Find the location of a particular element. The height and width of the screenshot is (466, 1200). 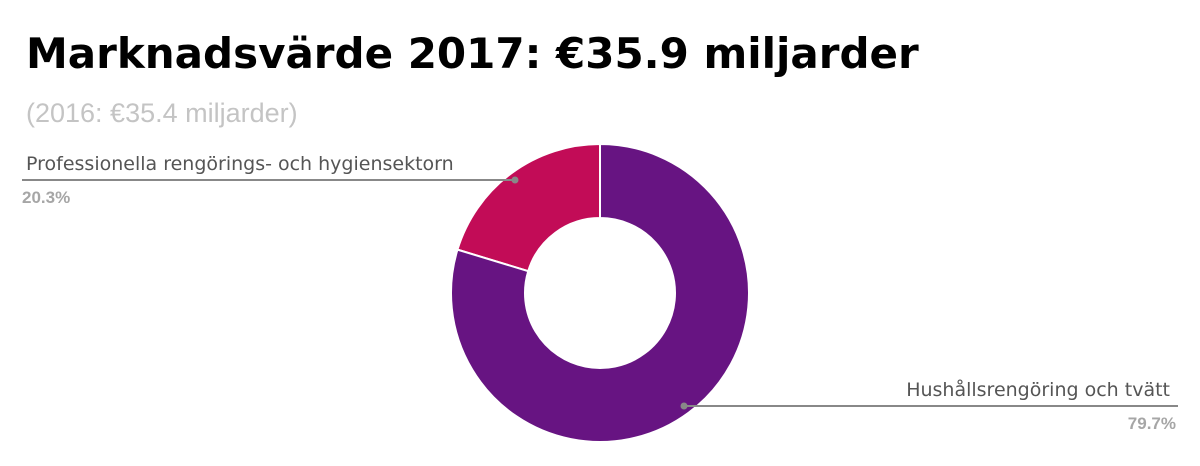

slice-label-household: Hushållsrengöring och tvätt is located at coordinates (1038, 389).